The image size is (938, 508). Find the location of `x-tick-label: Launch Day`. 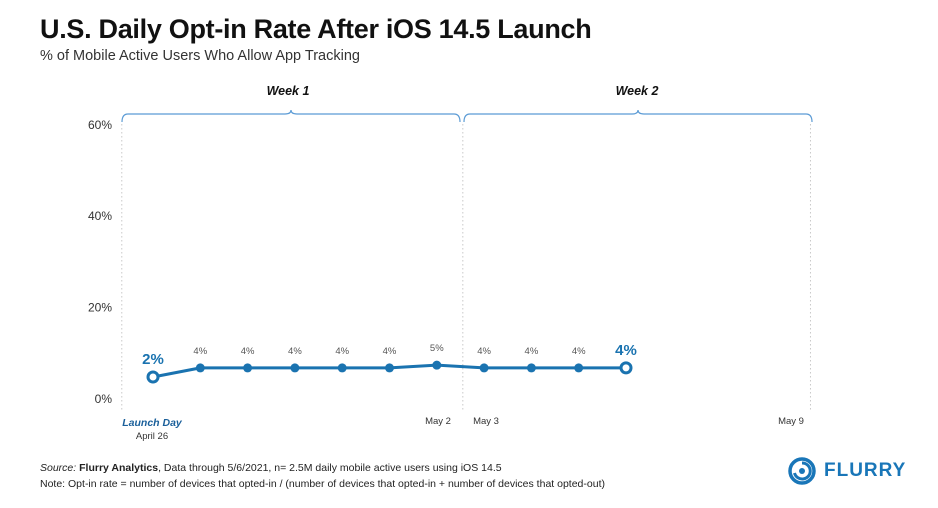

x-tick-label: Launch Day is located at coordinates (152, 423).